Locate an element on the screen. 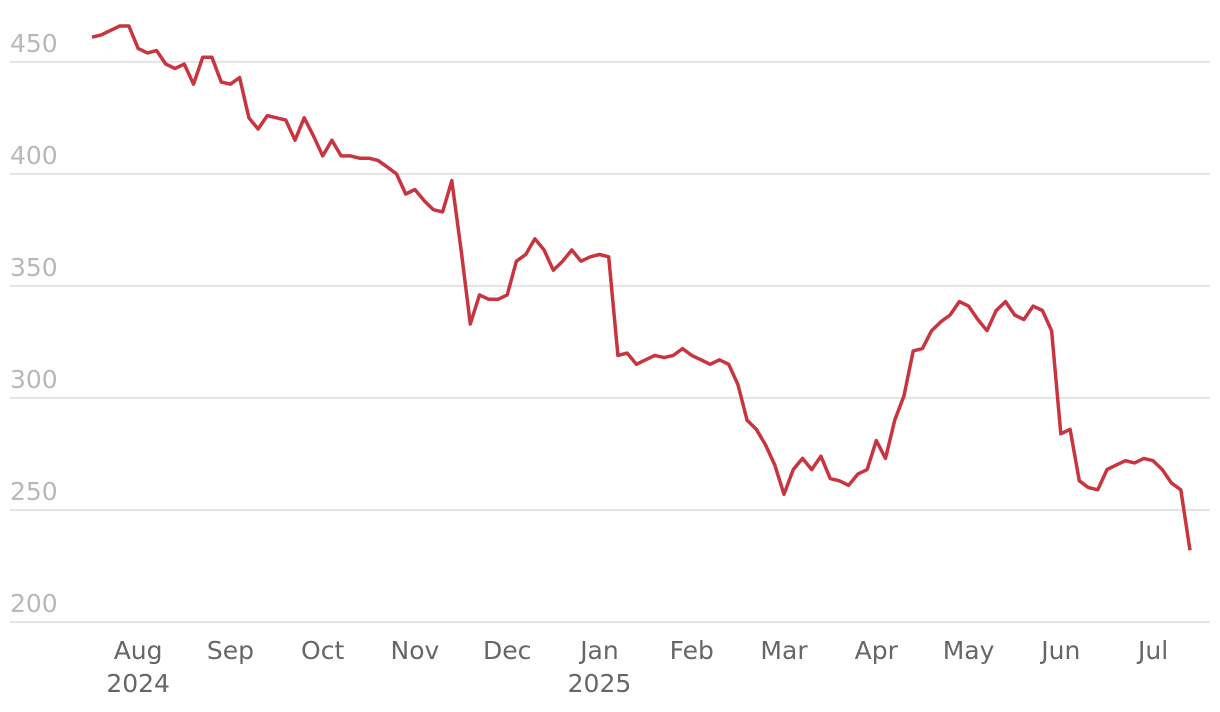 Image resolution: width=1220 pixels, height=712 pixels. x-tick-label: May is located at coordinates (968, 650).